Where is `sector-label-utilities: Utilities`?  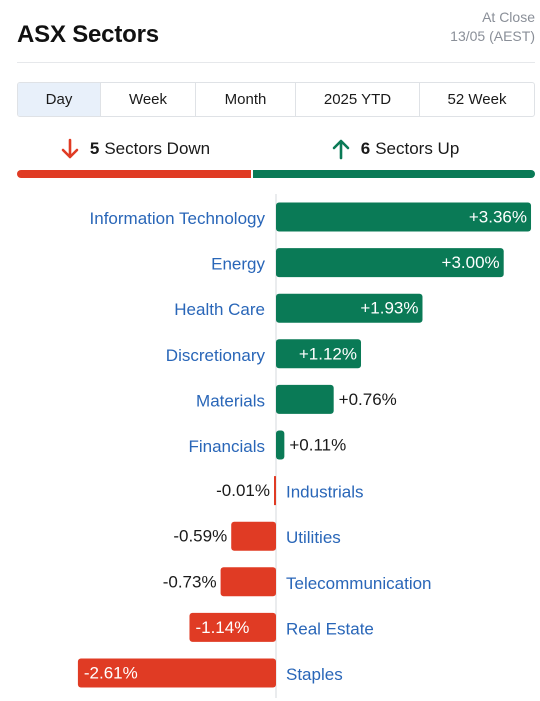 sector-label-utilities: Utilities is located at coordinates (313, 537).